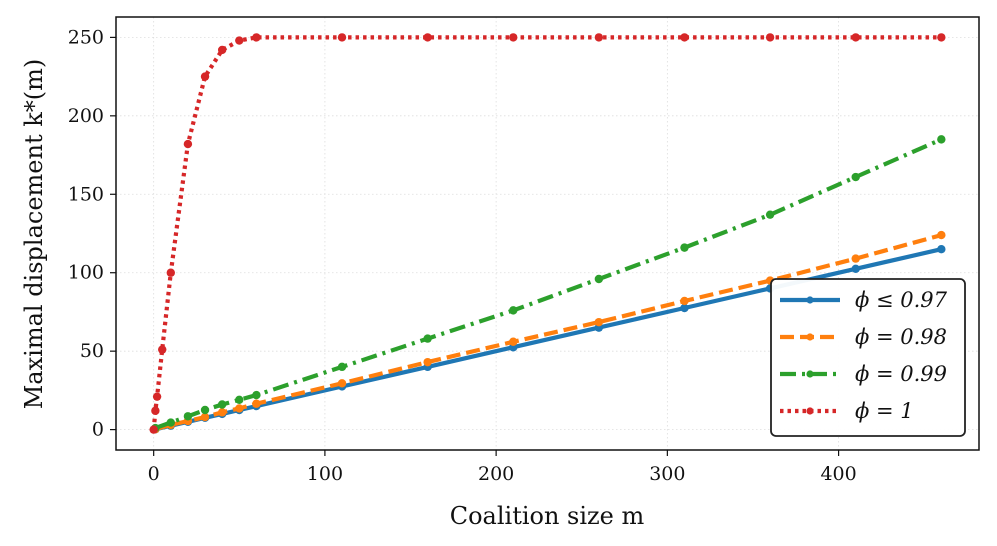 Image resolution: width=997 pixels, height=546 pixels. I want to click on legend-label-phi-0-98: ϕ = 0.98, so click(901, 337).